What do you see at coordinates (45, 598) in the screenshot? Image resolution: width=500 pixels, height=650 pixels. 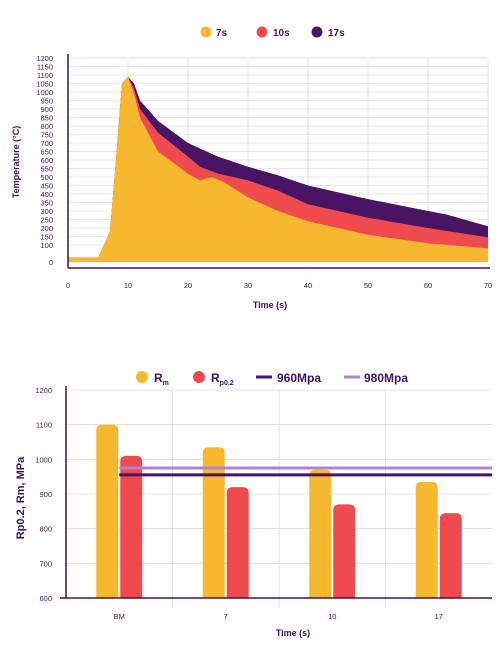 I see `bottom-y-tick-600: 600` at bounding box center [45, 598].